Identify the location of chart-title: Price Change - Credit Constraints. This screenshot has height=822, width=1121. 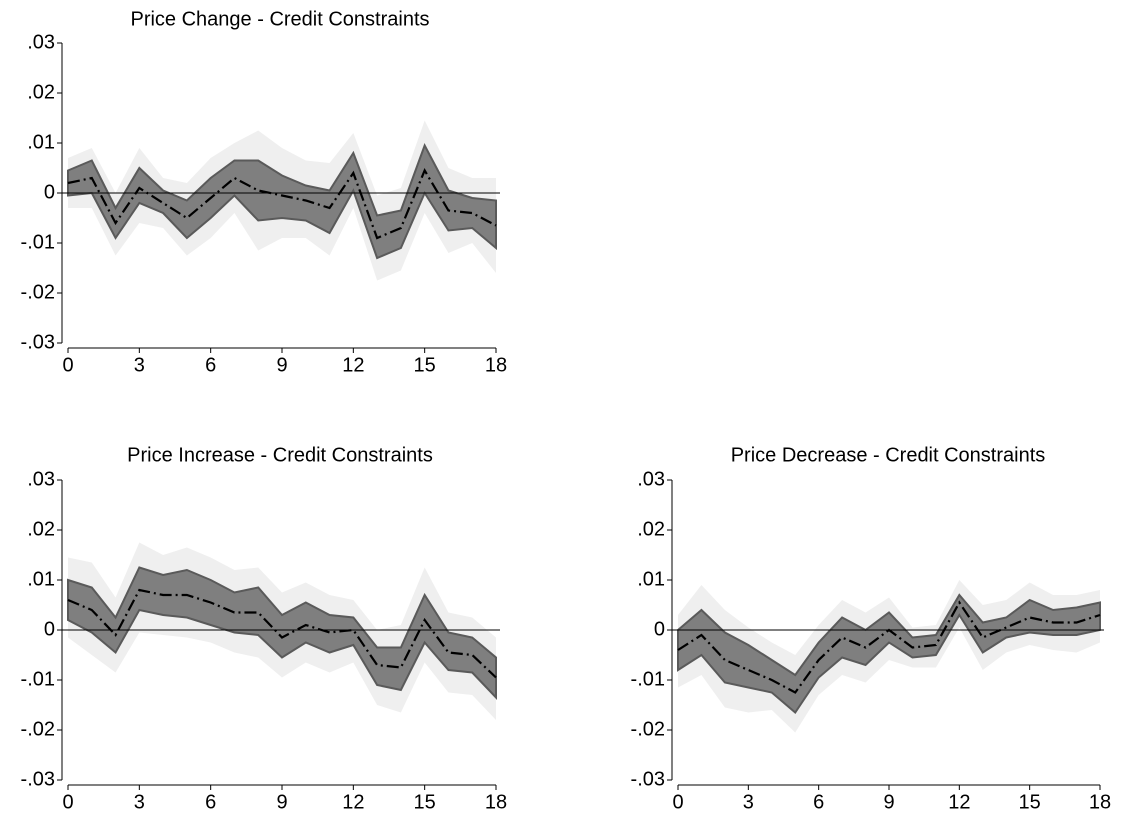
(279, 19).